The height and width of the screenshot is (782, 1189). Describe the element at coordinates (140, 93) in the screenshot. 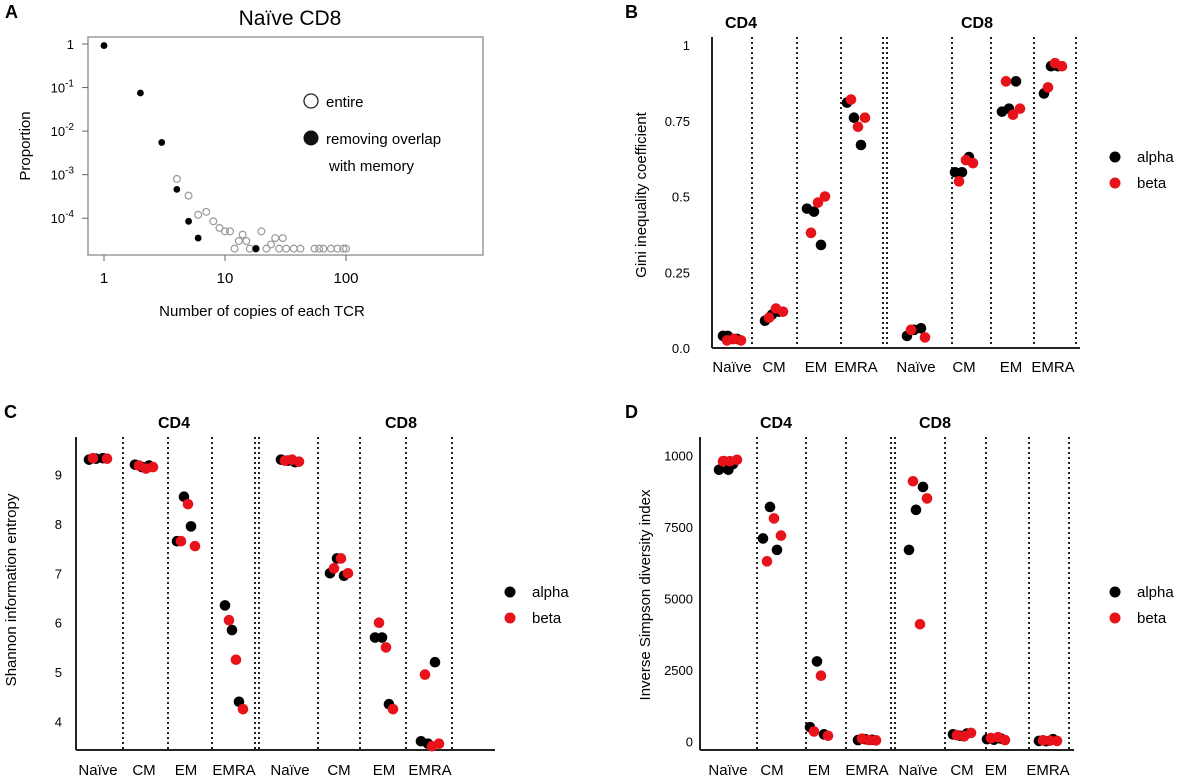

I see `point-removing-overlap` at that location.